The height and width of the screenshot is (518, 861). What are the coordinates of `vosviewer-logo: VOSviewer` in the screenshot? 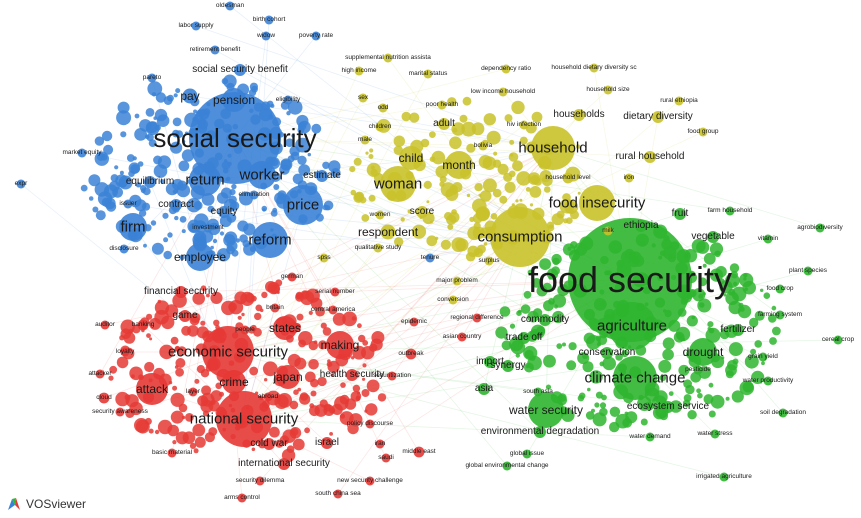 It's located at (46, 504).